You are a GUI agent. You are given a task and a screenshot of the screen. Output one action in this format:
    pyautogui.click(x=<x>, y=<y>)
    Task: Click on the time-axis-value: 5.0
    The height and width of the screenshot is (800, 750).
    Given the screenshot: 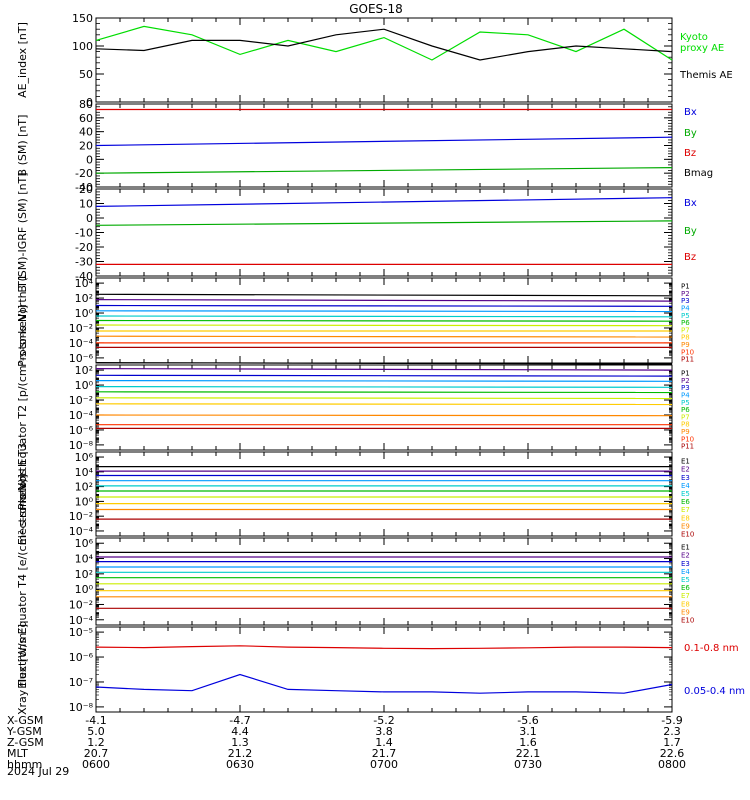 What is the action you would take?
    pyautogui.click(x=96, y=731)
    